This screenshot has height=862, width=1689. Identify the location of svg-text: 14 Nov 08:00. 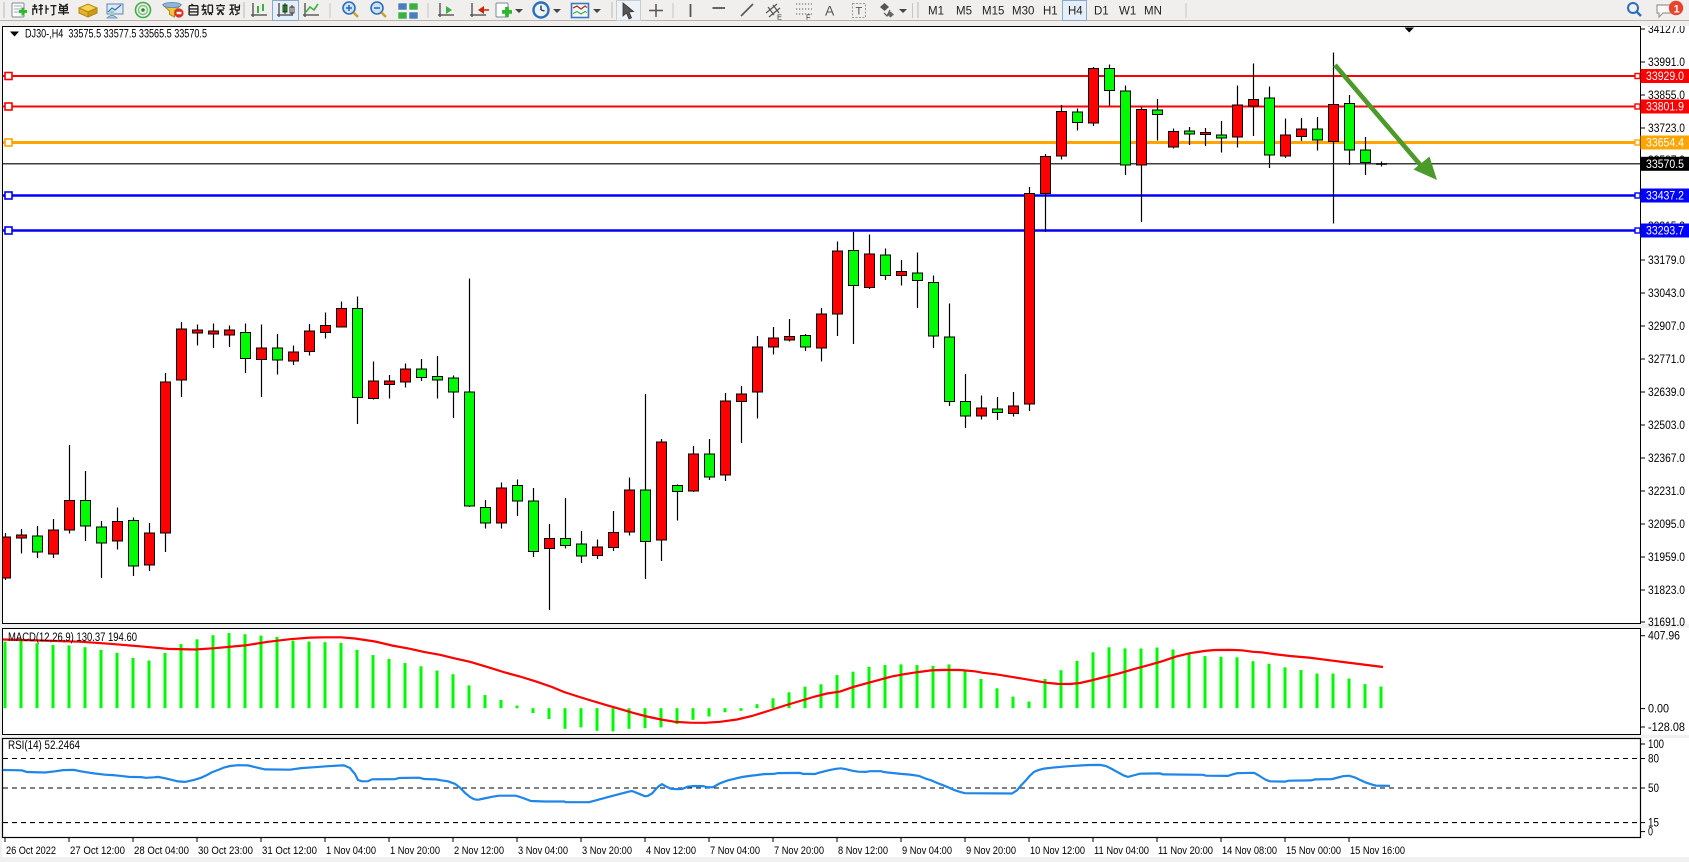
(1249, 851).